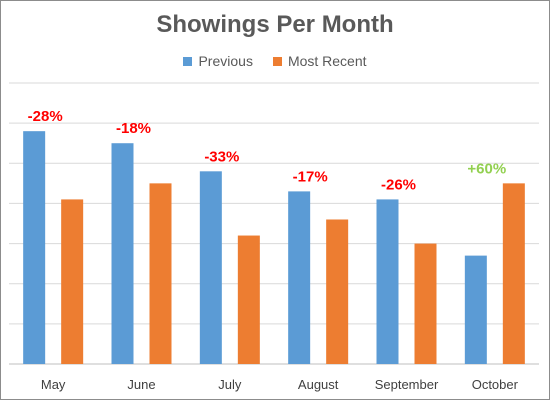 The image size is (550, 400). I want to click on bar-previous-september, so click(387, 281).